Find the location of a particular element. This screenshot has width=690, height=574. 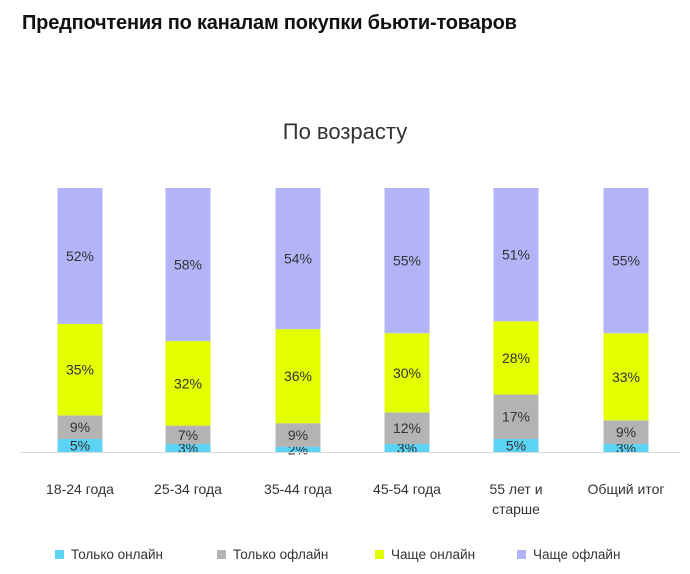

category-label: старше is located at coordinates (516, 509).